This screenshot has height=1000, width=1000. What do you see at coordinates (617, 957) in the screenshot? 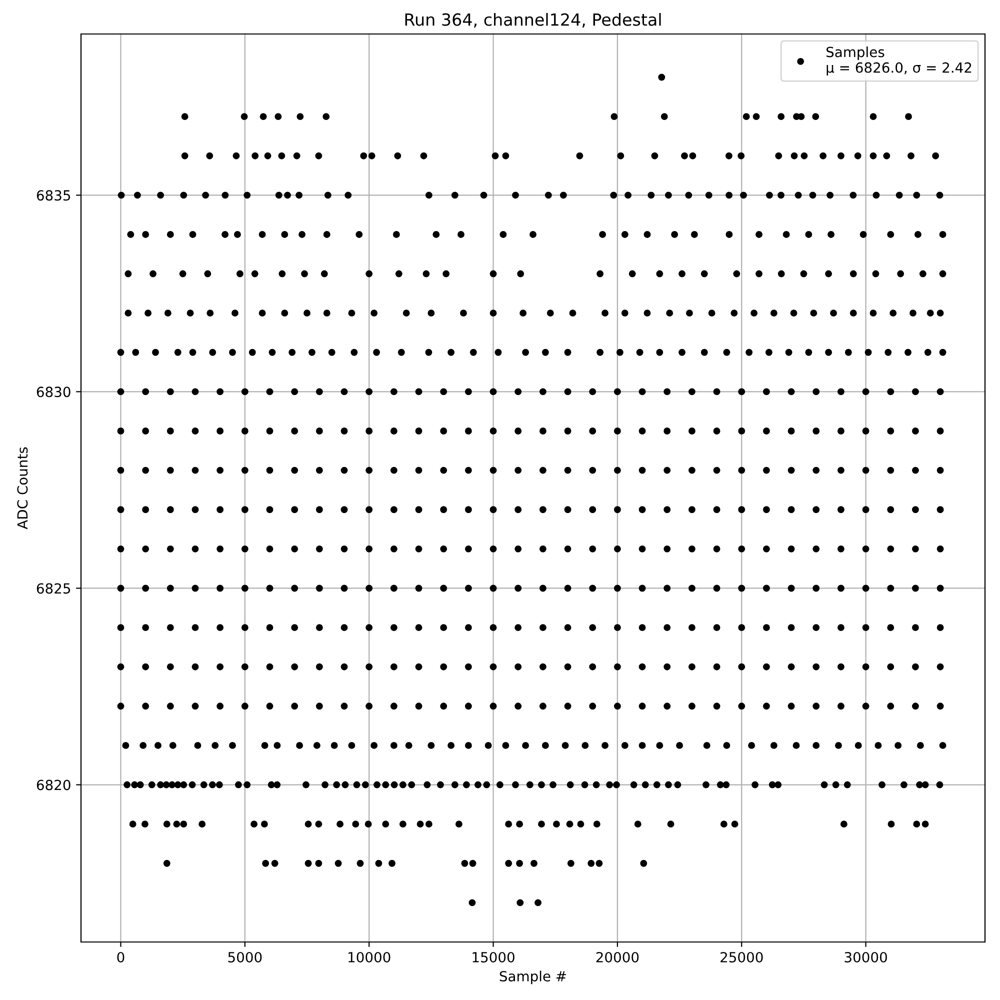
I see `x-tick-label: 20000` at bounding box center [617, 957].